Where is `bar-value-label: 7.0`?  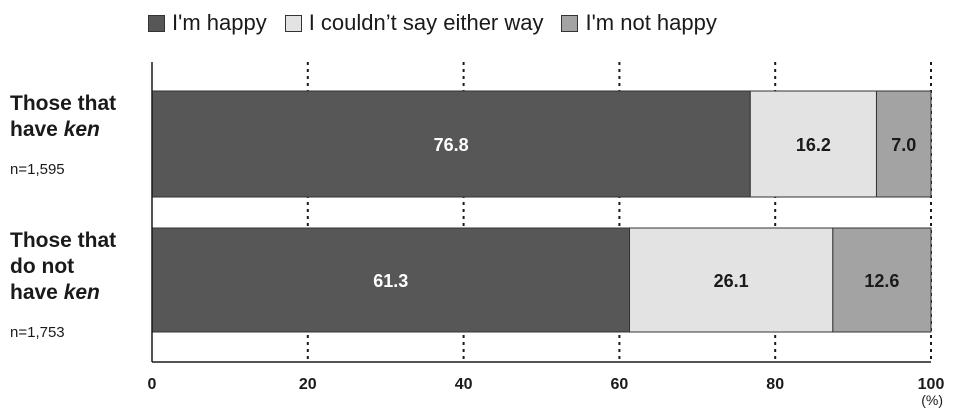
bar-value-label: 7.0 is located at coordinates (903, 145).